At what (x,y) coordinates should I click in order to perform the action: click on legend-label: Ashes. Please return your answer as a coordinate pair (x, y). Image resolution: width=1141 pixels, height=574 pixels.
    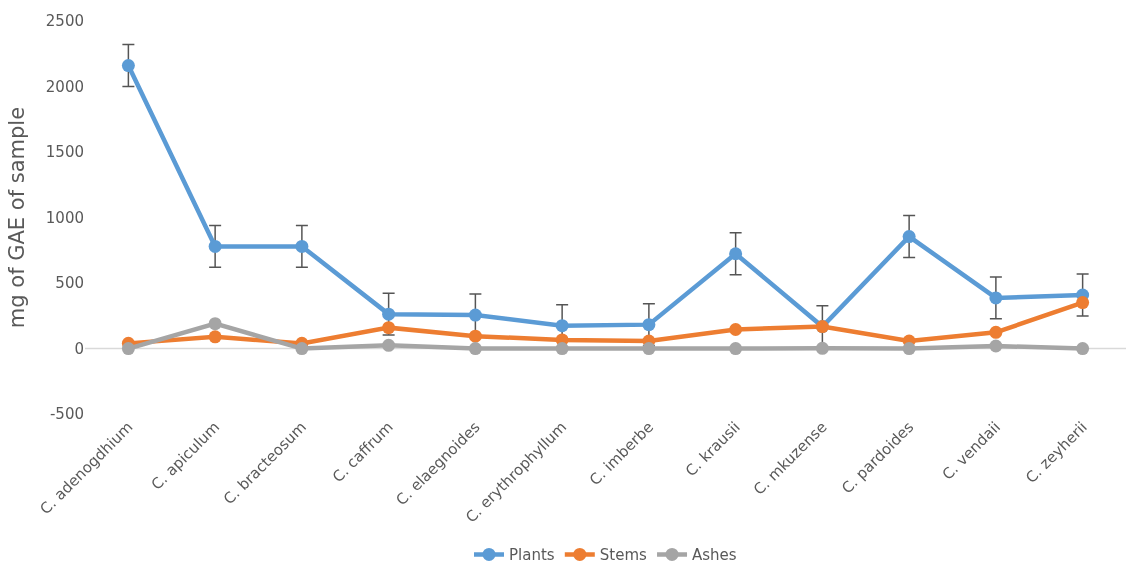
    Looking at the image, I should click on (714, 555).